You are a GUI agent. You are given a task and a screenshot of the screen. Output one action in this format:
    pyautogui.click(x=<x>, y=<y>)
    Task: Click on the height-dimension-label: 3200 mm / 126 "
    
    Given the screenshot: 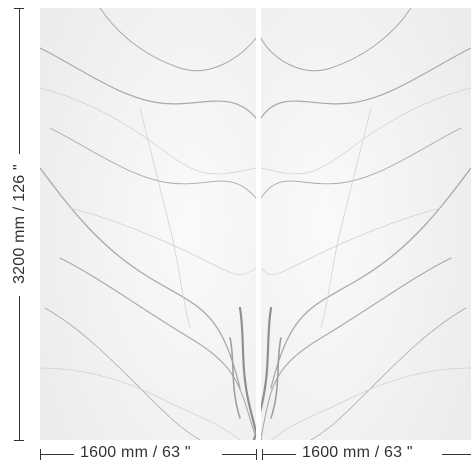 What is the action you would take?
    pyautogui.click(x=19, y=224)
    